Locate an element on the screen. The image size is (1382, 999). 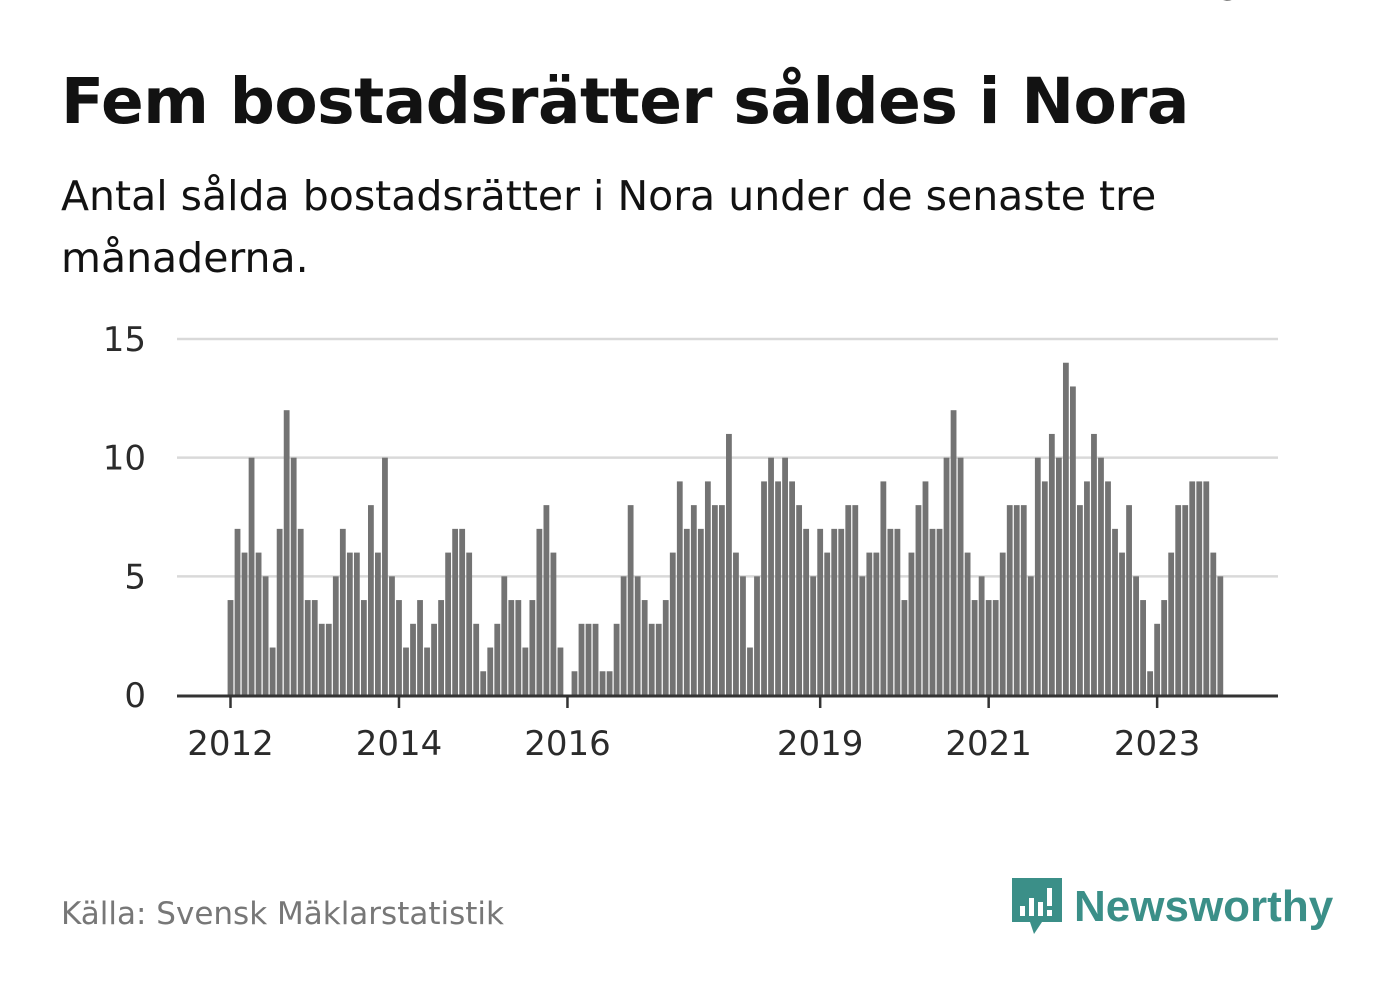
y-tick-label: 10 is located at coordinates (124, 459).